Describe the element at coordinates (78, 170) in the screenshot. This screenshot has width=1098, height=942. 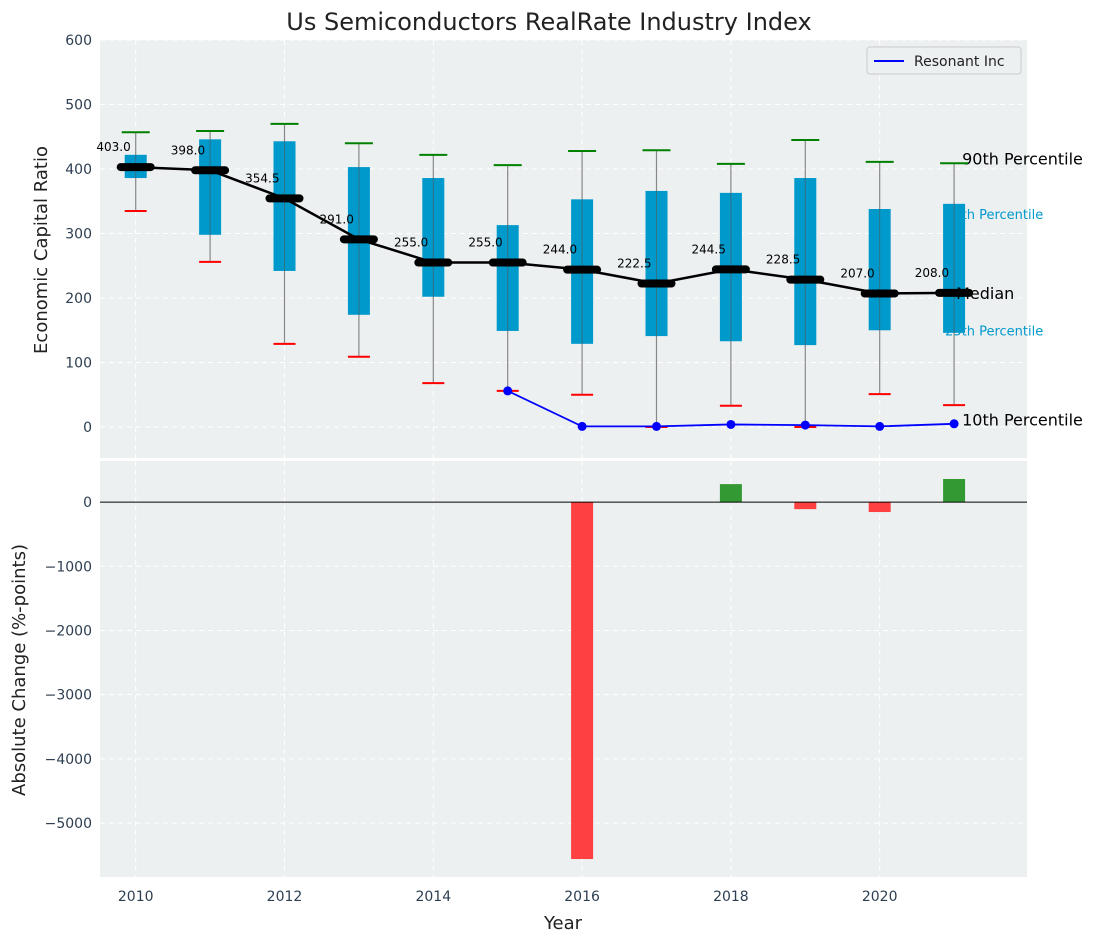
I see `y-tick-label: 400` at that location.